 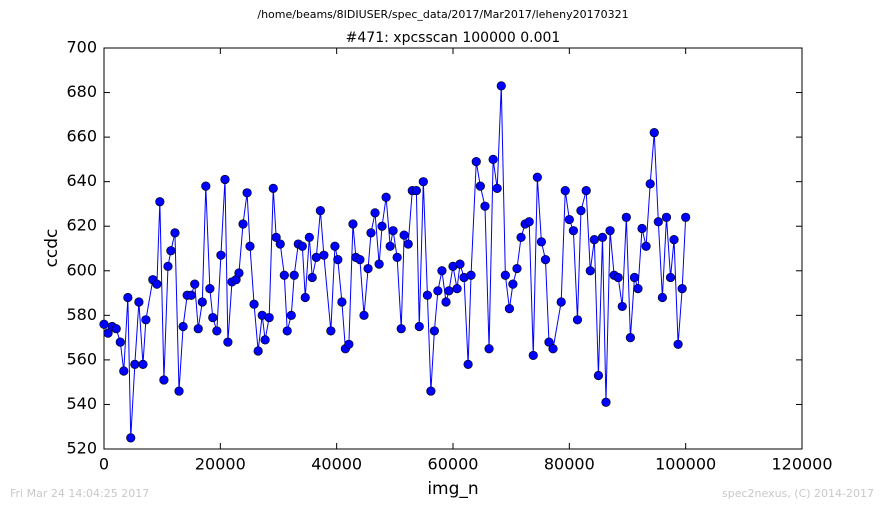 What do you see at coordinates (685, 464) in the screenshot?
I see `x-tick-label: 100000` at bounding box center [685, 464].